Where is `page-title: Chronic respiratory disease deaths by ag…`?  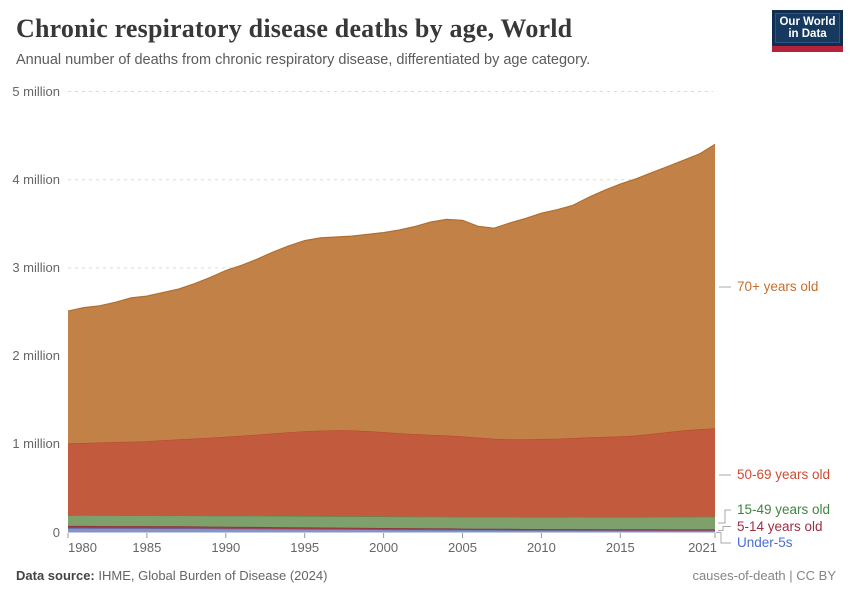 page-title: Chronic respiratory disease deaths by ag… is located at coordinates (294, 28).